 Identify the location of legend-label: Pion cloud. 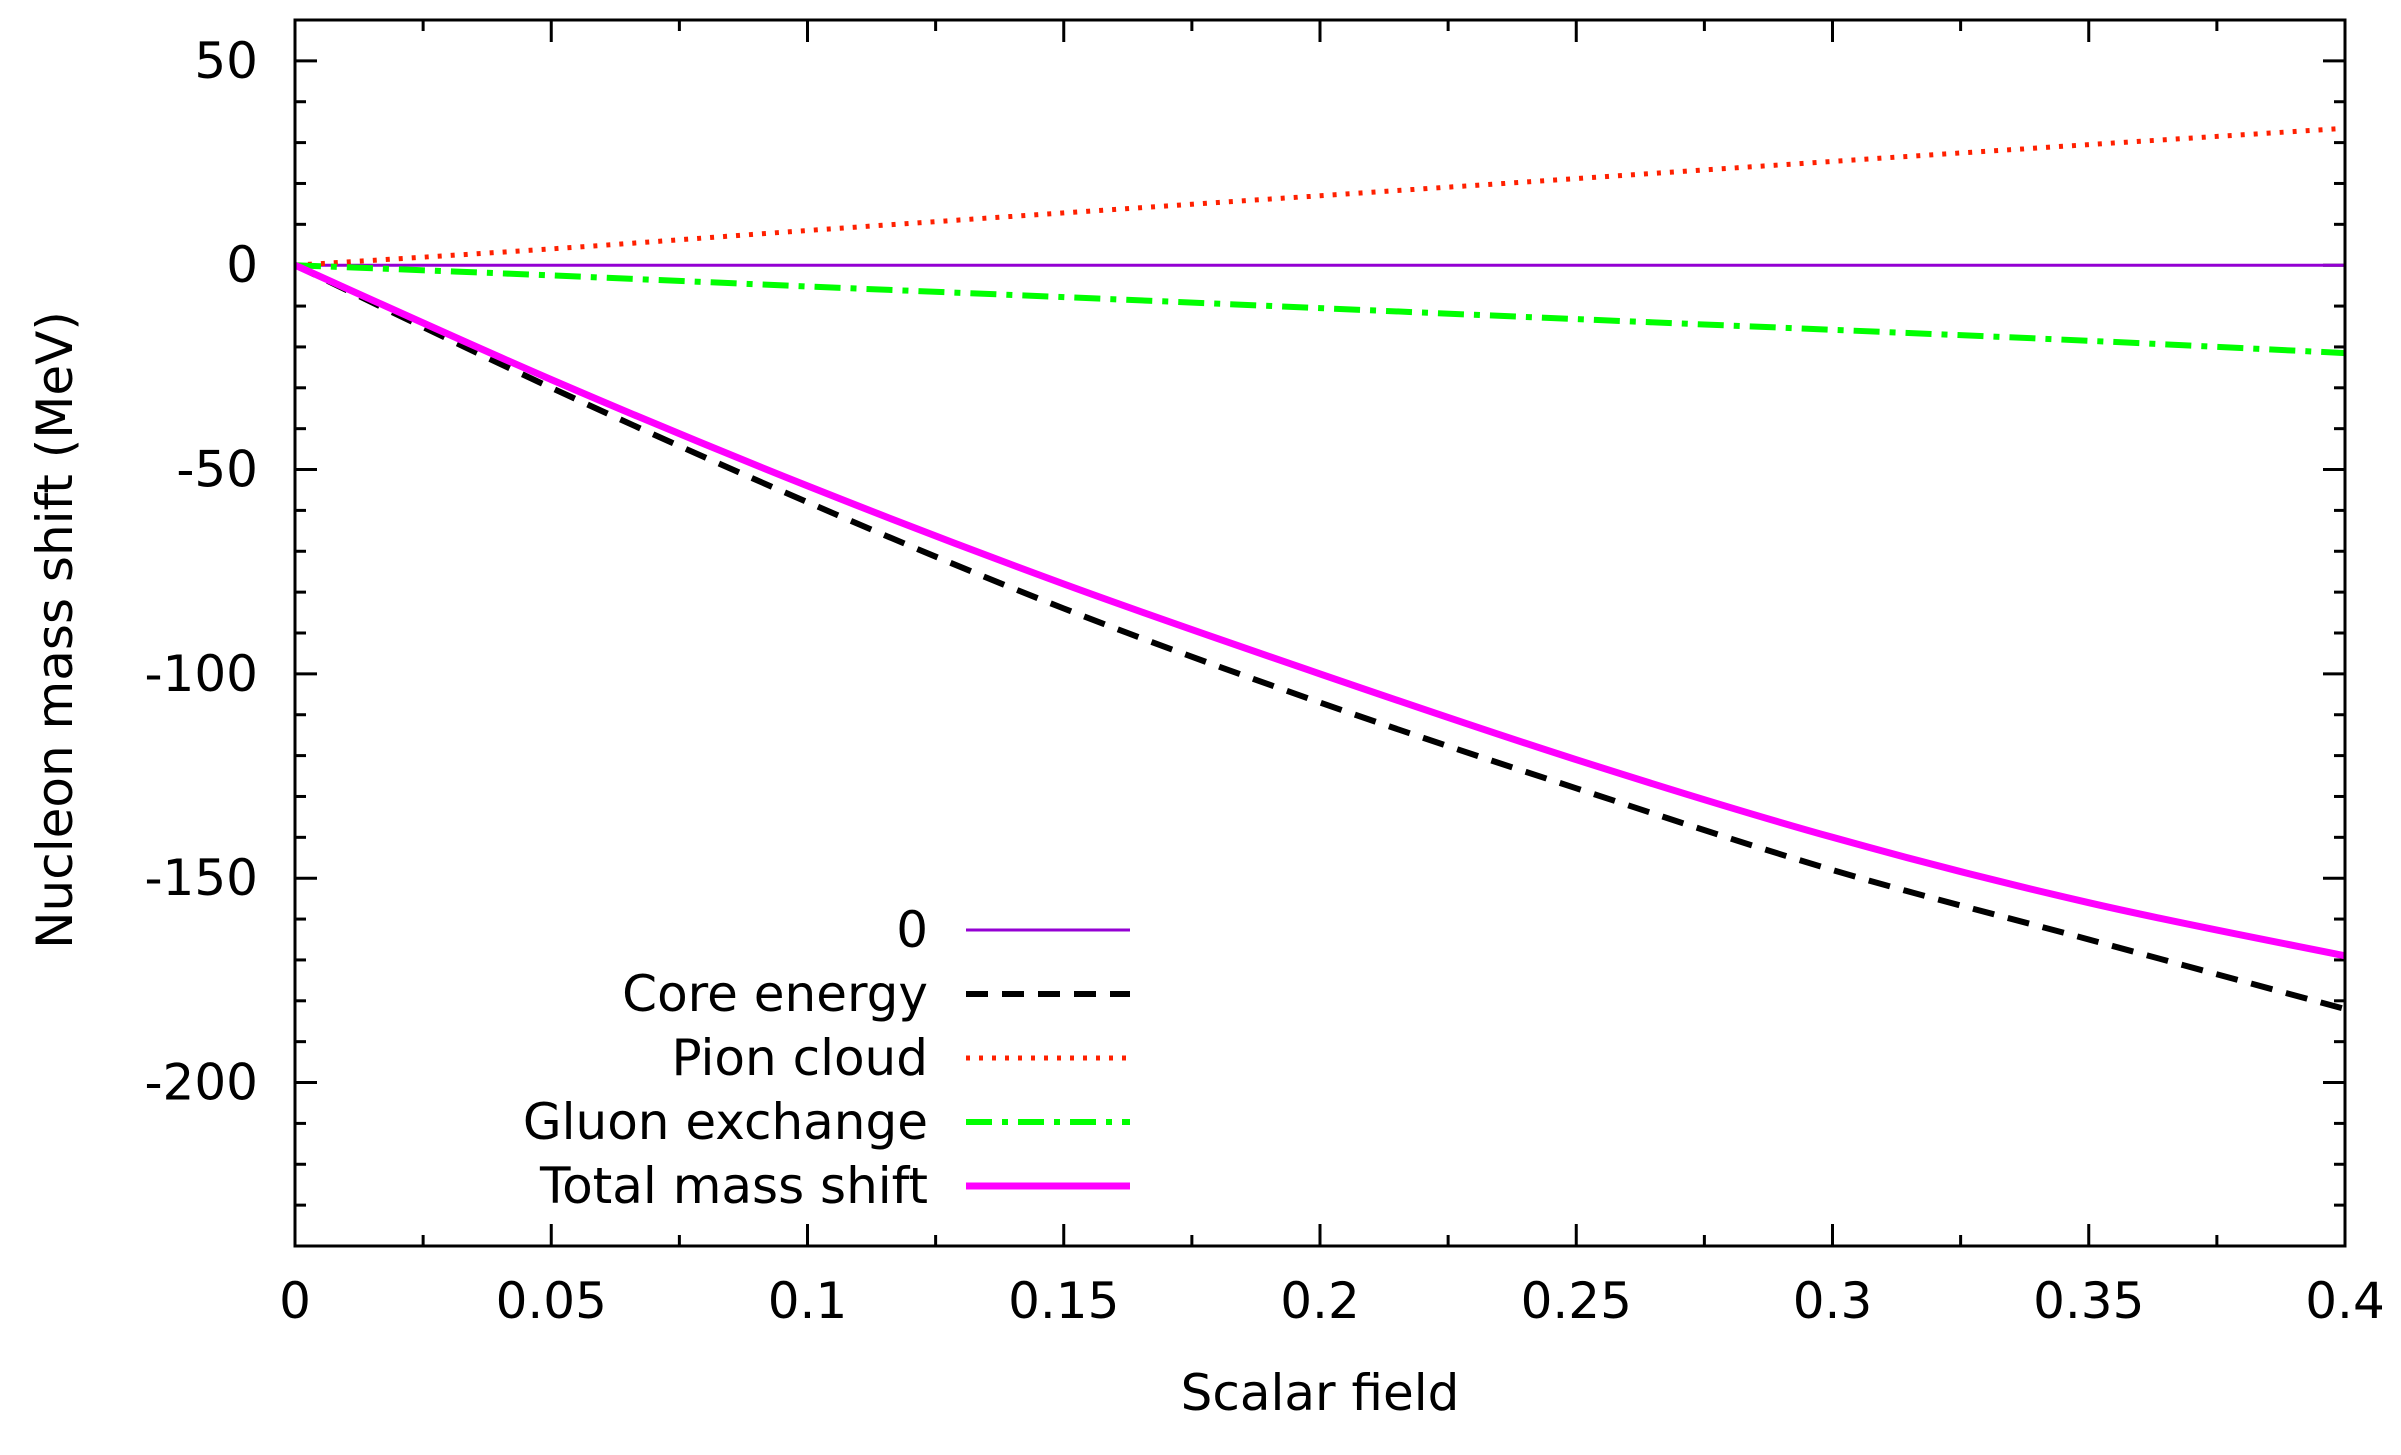
(799, 1058).